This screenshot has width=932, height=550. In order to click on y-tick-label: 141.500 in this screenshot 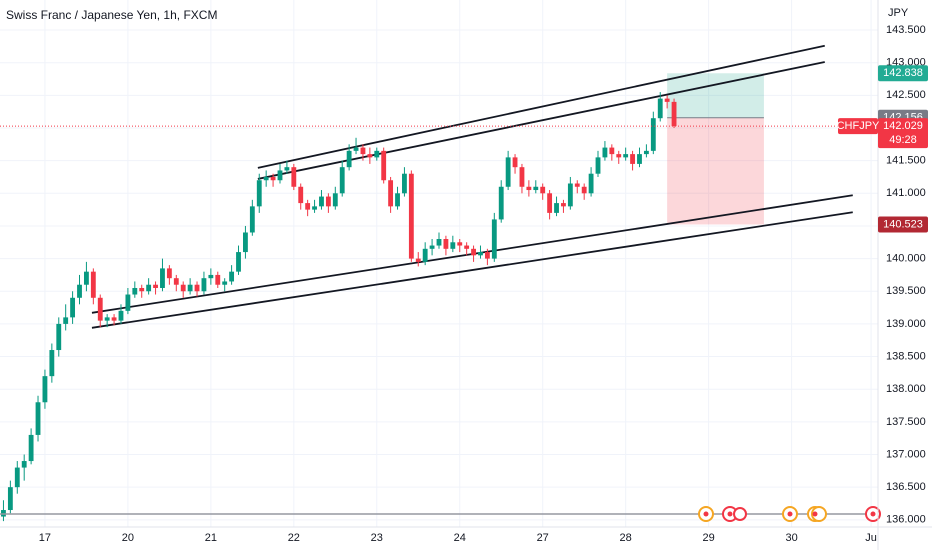, I will do `click(906, 161)`.